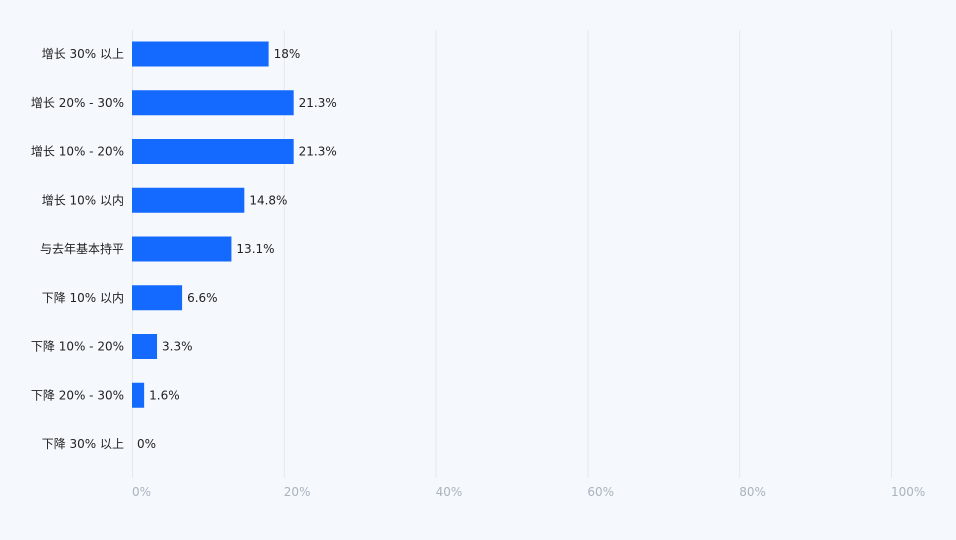  What do you see at coordinates (83, 298) in the screenshot?
I see `category-label: 下降 10% 以内` at bounding box center [83, 298].